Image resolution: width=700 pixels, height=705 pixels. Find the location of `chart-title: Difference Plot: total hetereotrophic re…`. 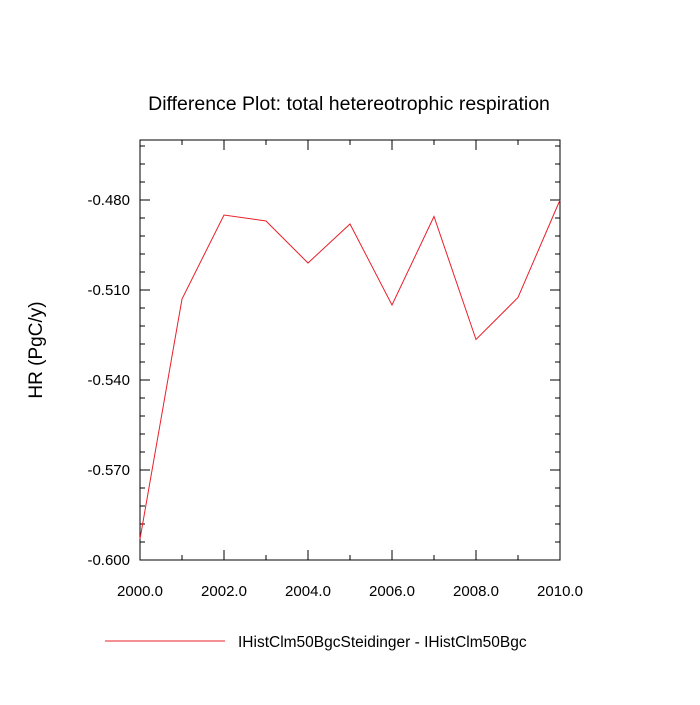

chart-title: Difference Plot: total hetereotrophic re… is located at coordinates (349, 104).